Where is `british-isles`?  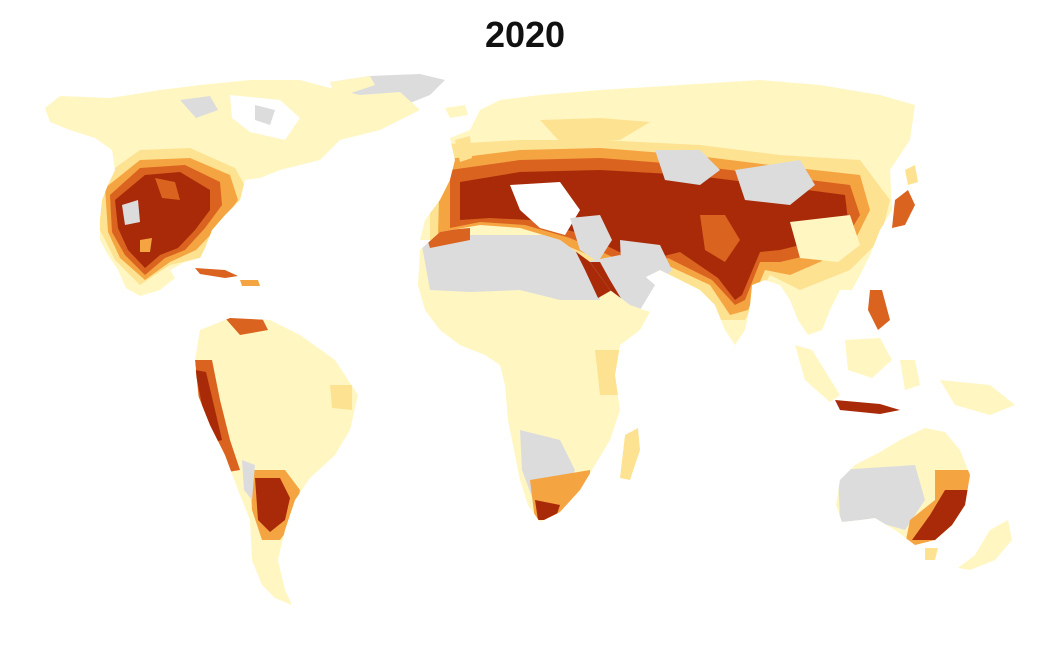 british-isles is located at coordinates (463, 149).